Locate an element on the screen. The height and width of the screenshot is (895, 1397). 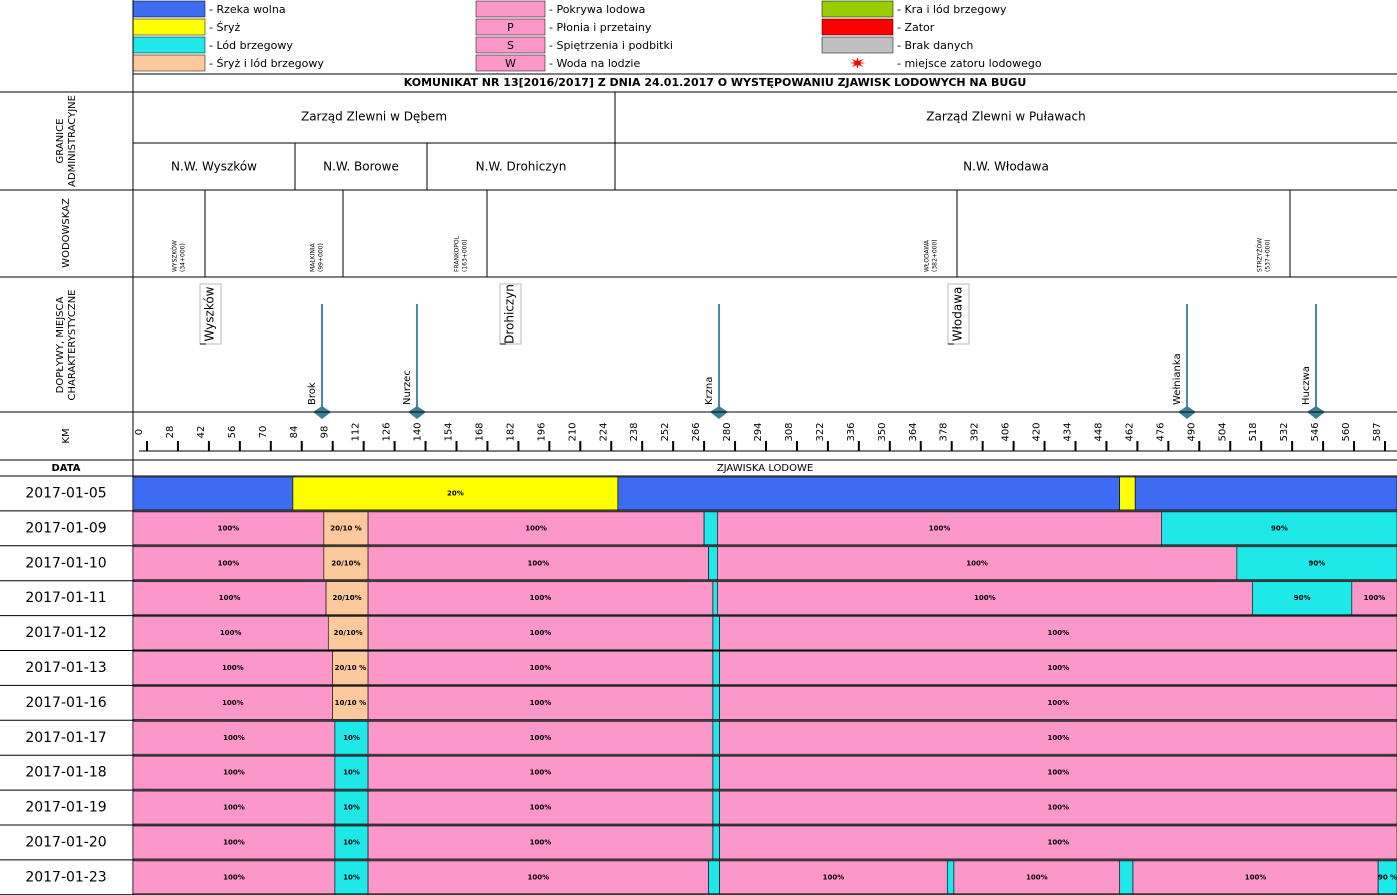
admin-top: Zarząd Zlewni w Dębem is located at coordinates (374, 117).